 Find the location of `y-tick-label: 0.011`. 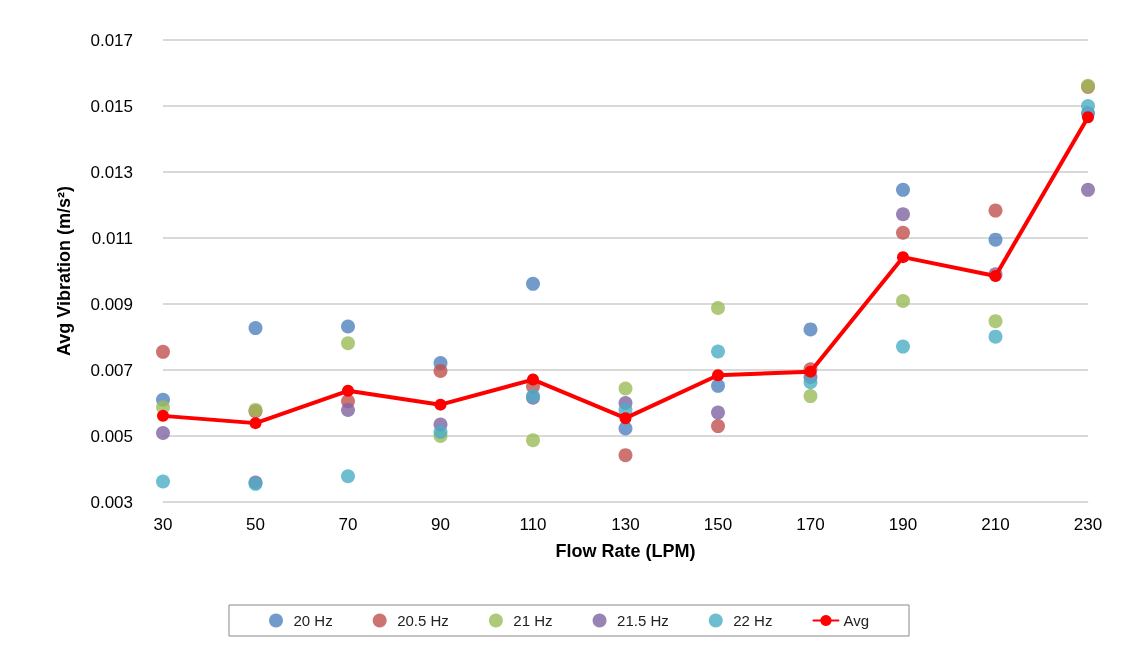

y-tick-label: 0.011 is located at coordinates (112, 238).